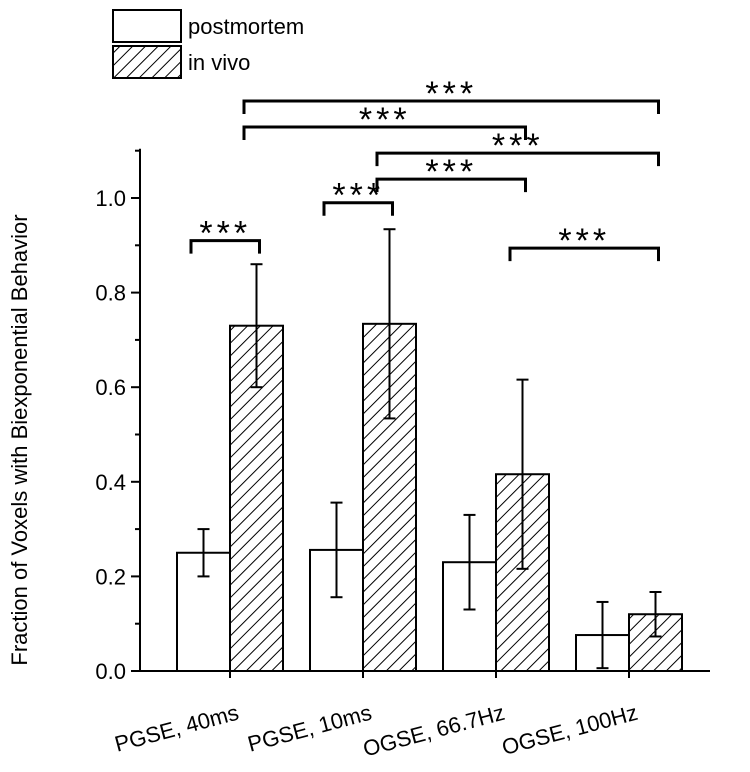 The width and height of the screenshot is (750, 772). I want to click on legend-swatch-in-vivo, so click(147, 62).